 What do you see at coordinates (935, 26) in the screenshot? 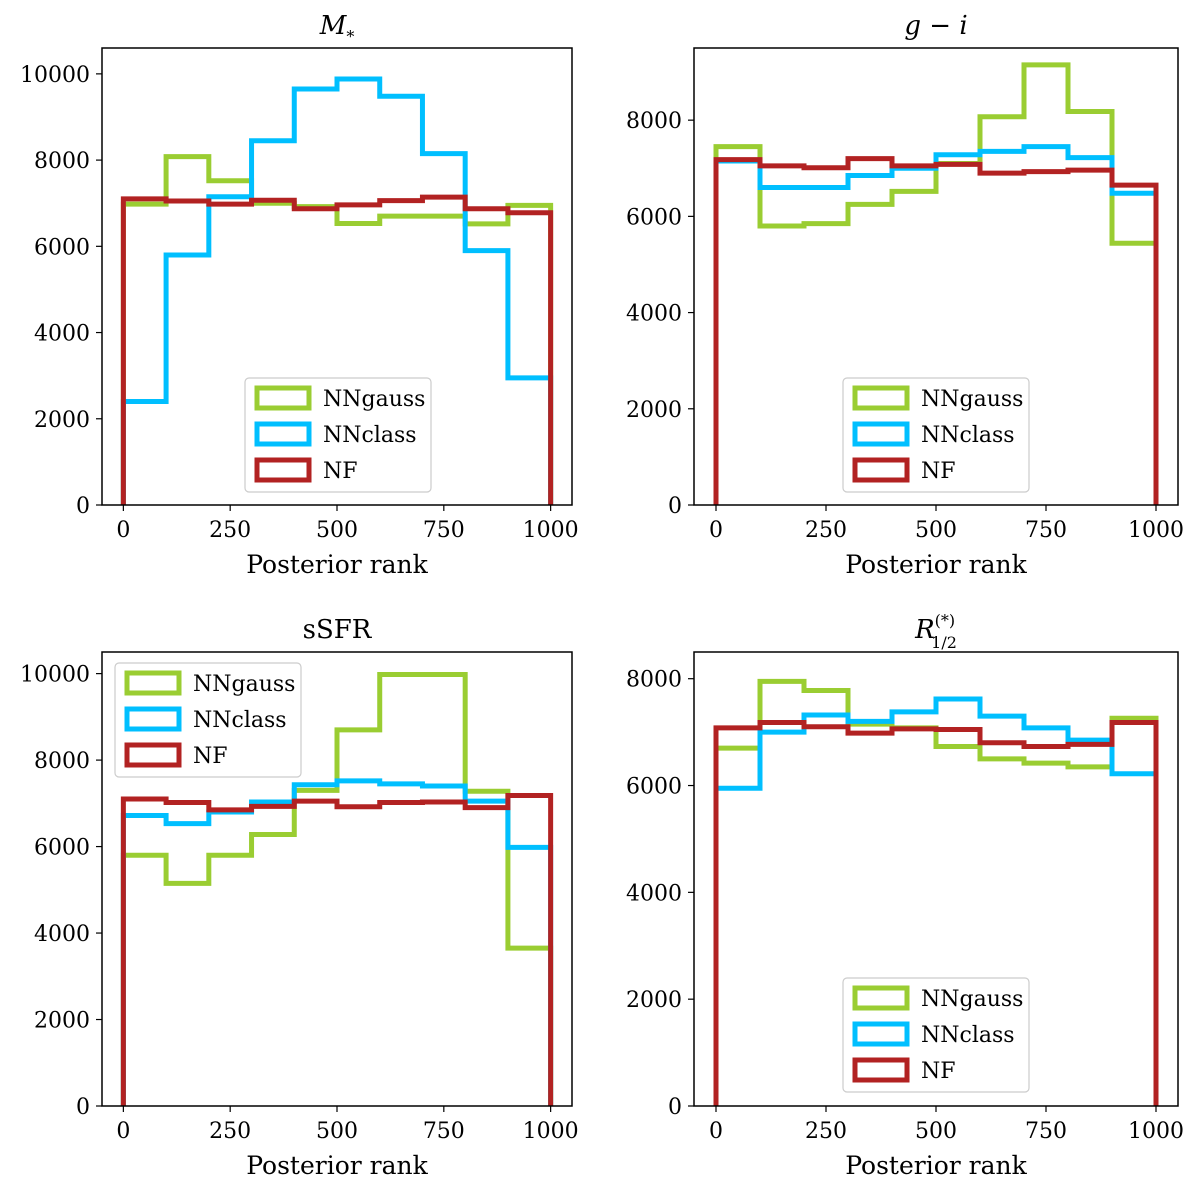
I see `chart-title: g − i` at bounding box center [935, 26].